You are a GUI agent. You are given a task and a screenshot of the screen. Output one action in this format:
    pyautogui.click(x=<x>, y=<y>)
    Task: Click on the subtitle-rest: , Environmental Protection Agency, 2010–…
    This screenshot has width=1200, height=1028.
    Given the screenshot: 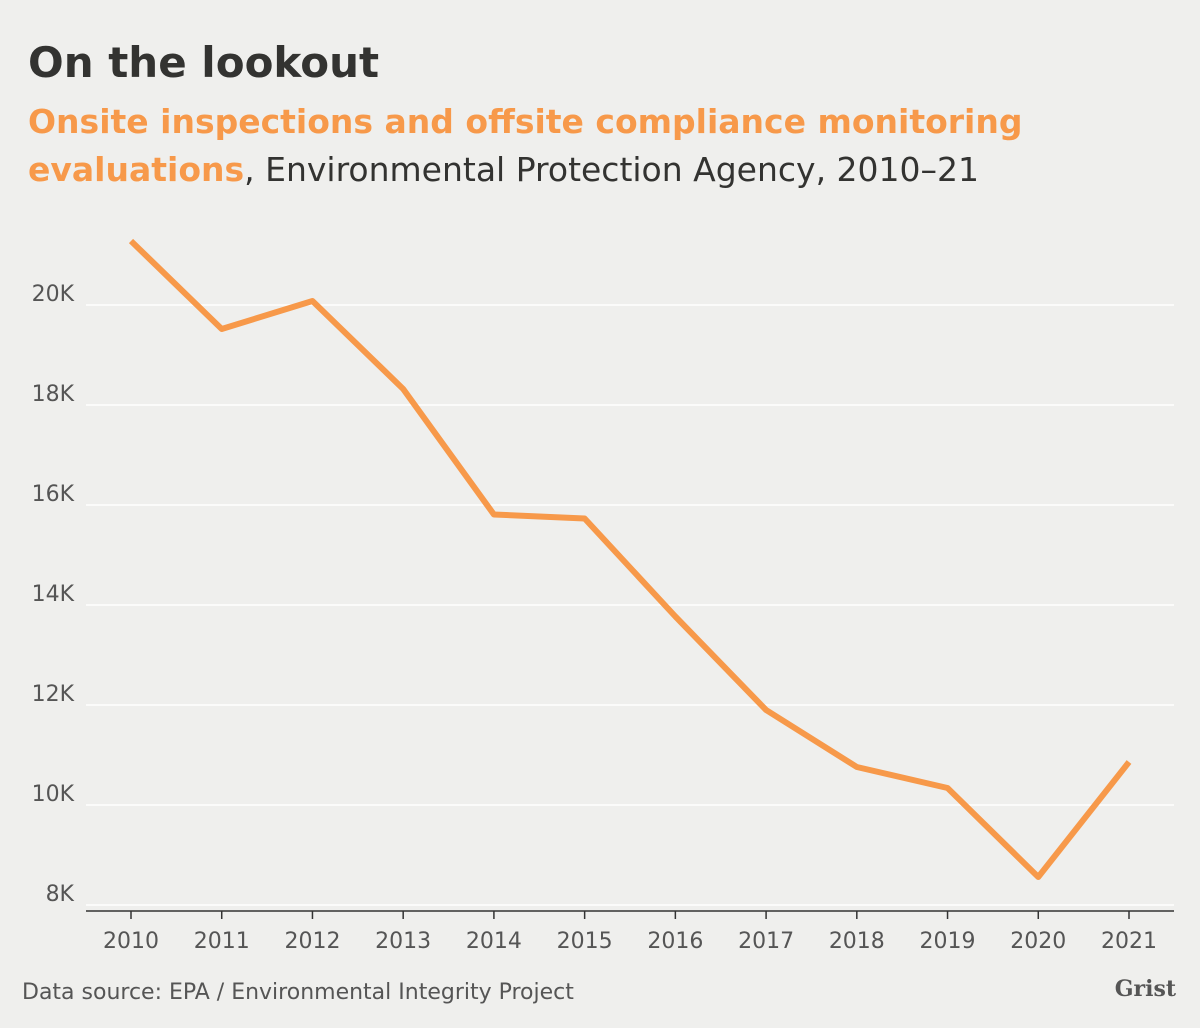 What is the action you would take?
    pyautogui.click(x=612, y=169)
    